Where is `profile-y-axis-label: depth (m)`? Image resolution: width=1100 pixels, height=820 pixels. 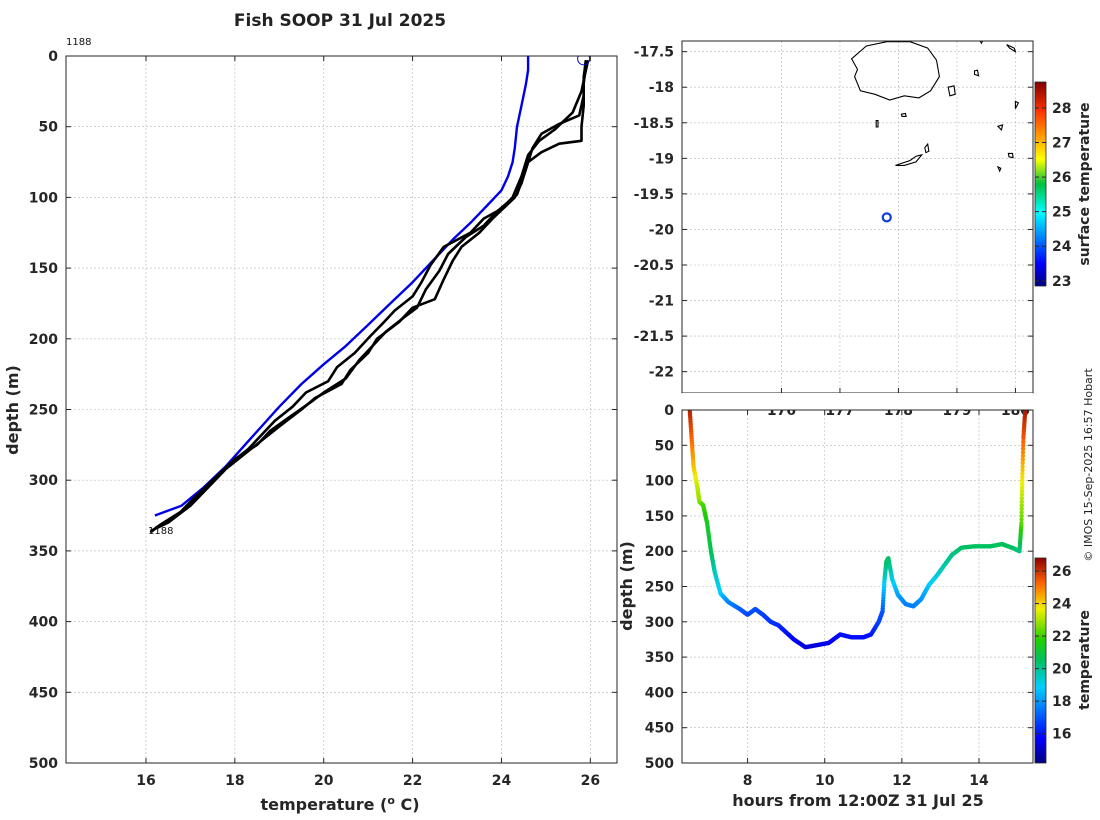
profile-y-axis-label: depth (m) is located at coordinates (12, 410).